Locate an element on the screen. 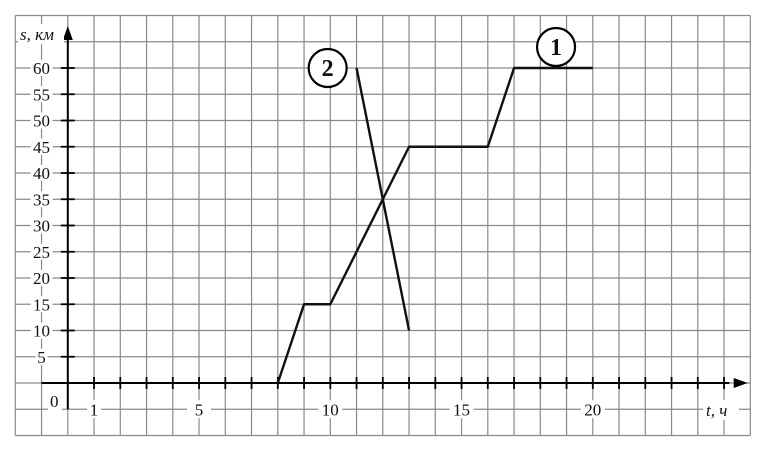 The image size is (766, 453). series-label-2: 2 is located at coordinates (328, 69).